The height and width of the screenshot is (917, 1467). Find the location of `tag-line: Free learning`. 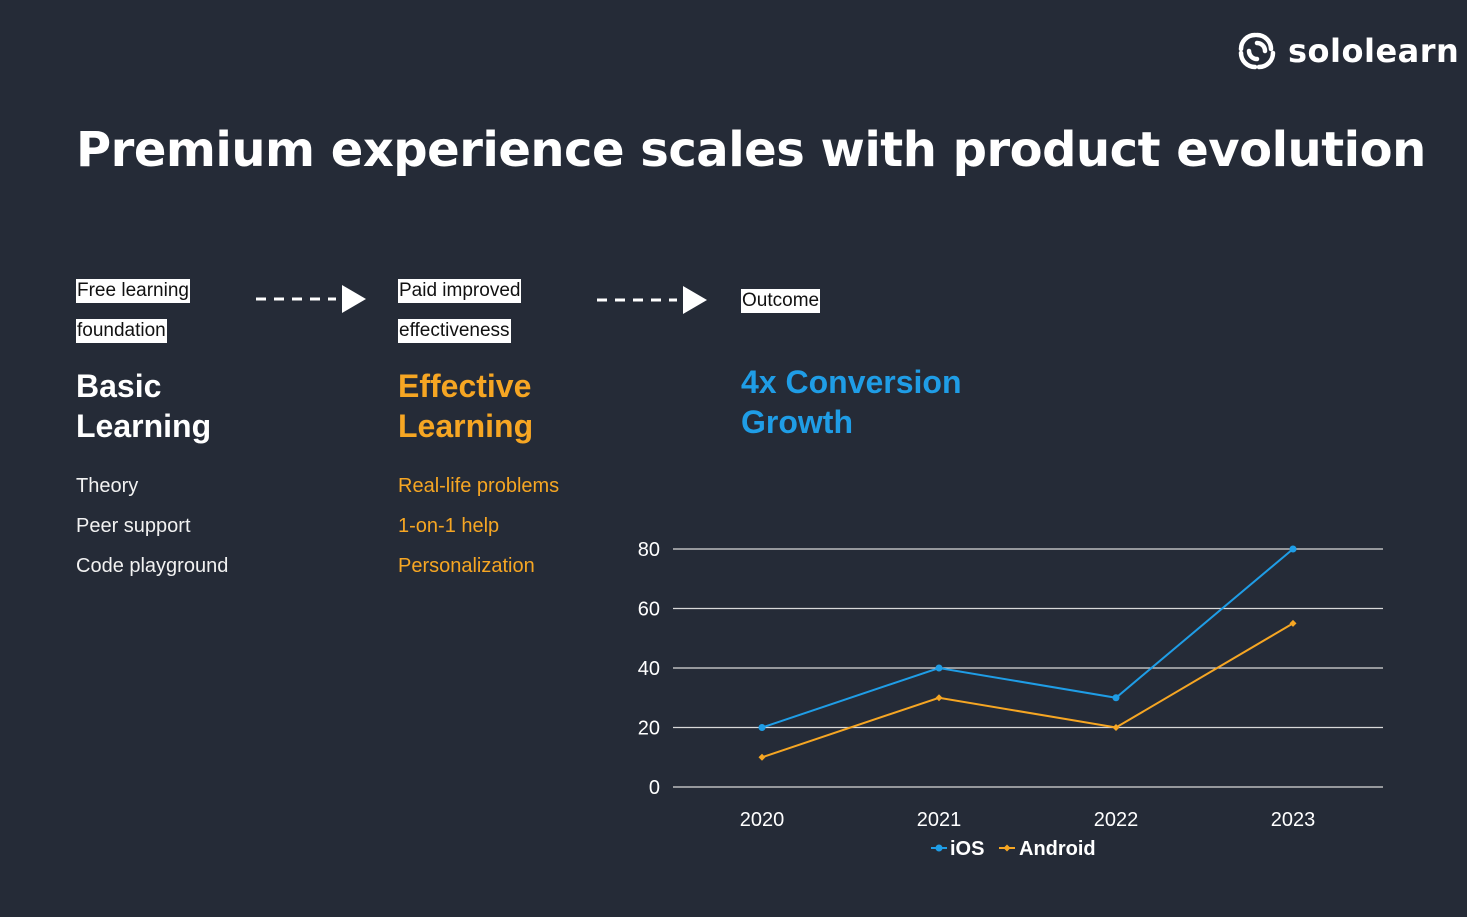

tag-line: Free learning is located at coordinates (152, 292).